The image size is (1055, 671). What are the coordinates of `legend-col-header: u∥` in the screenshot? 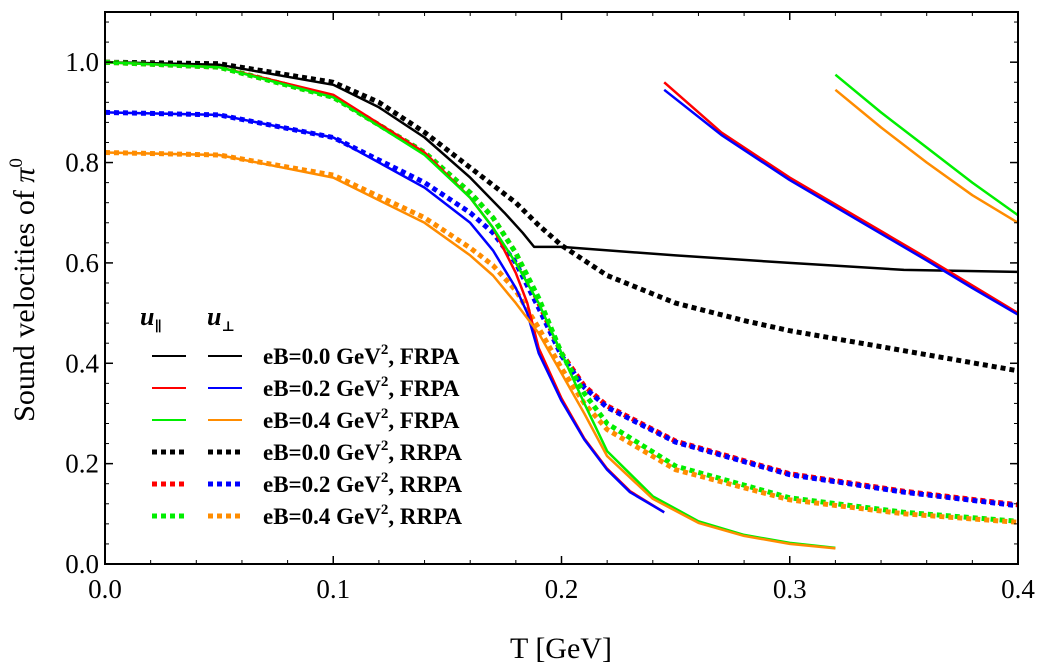 It's located at (151, 318).